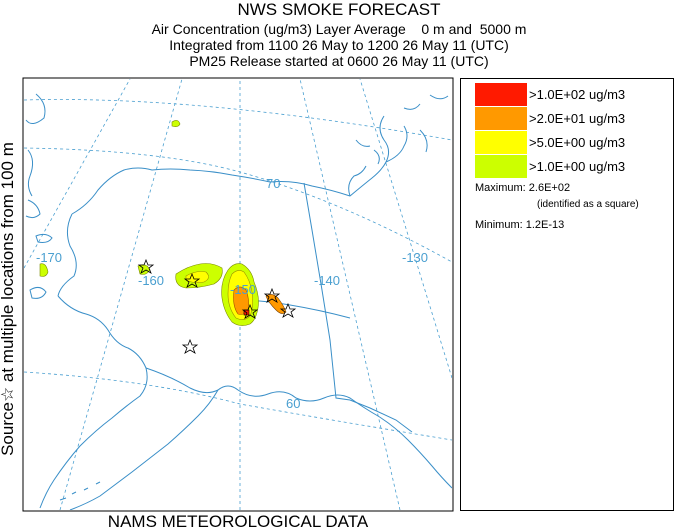  What do you see at coordinates (577, 142) in the screenshot?
I see `legend-label: >5.0E+00 ug/m3` at bounding box center [577, 142].